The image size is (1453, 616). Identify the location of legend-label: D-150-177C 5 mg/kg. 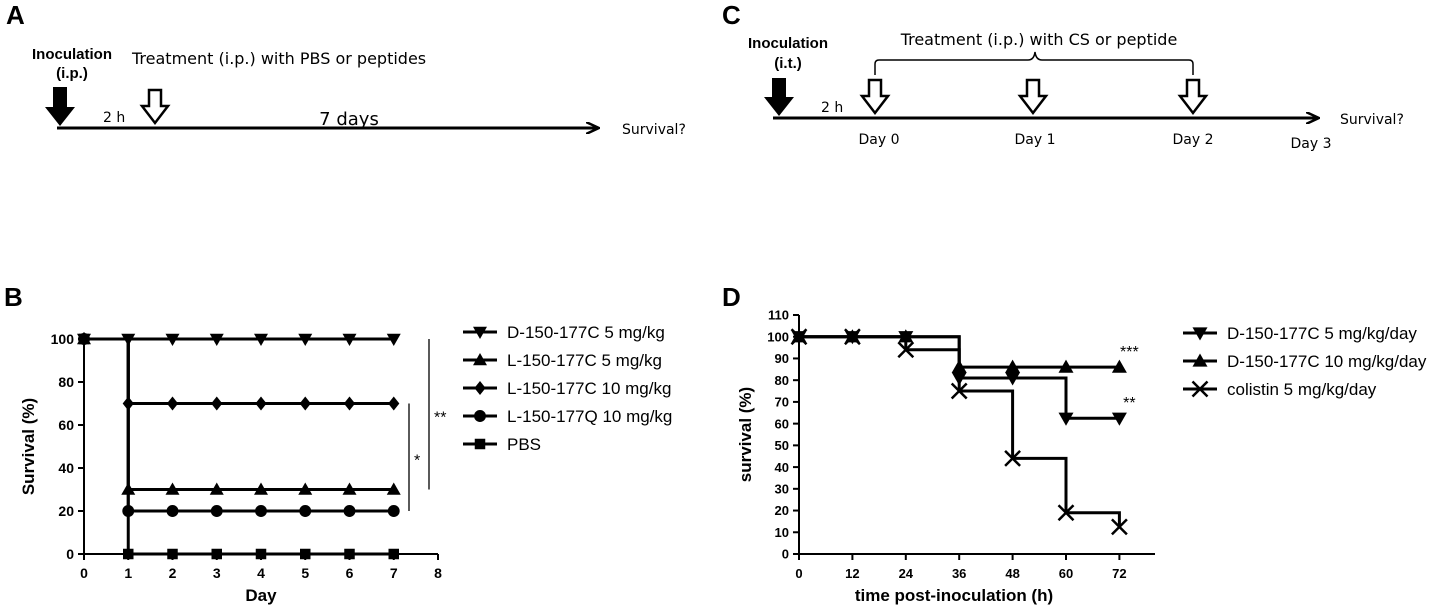
(586, 332).